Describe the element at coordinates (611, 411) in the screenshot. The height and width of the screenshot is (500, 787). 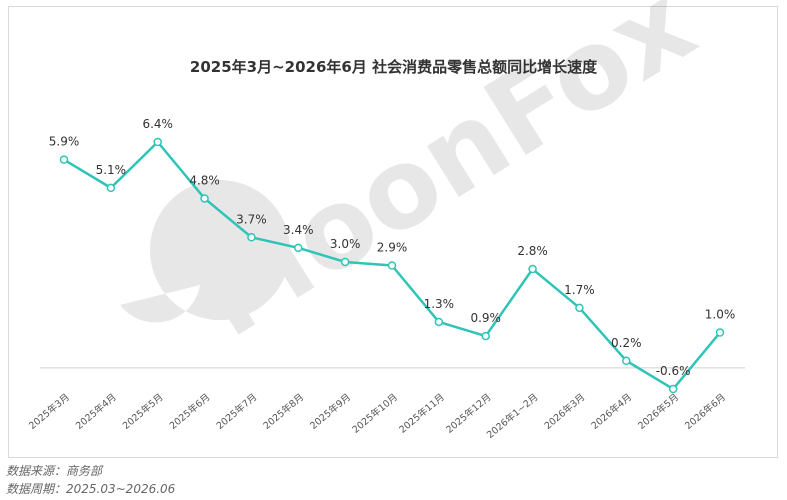
I see `x-tick-label: 2026年4月` at that location.